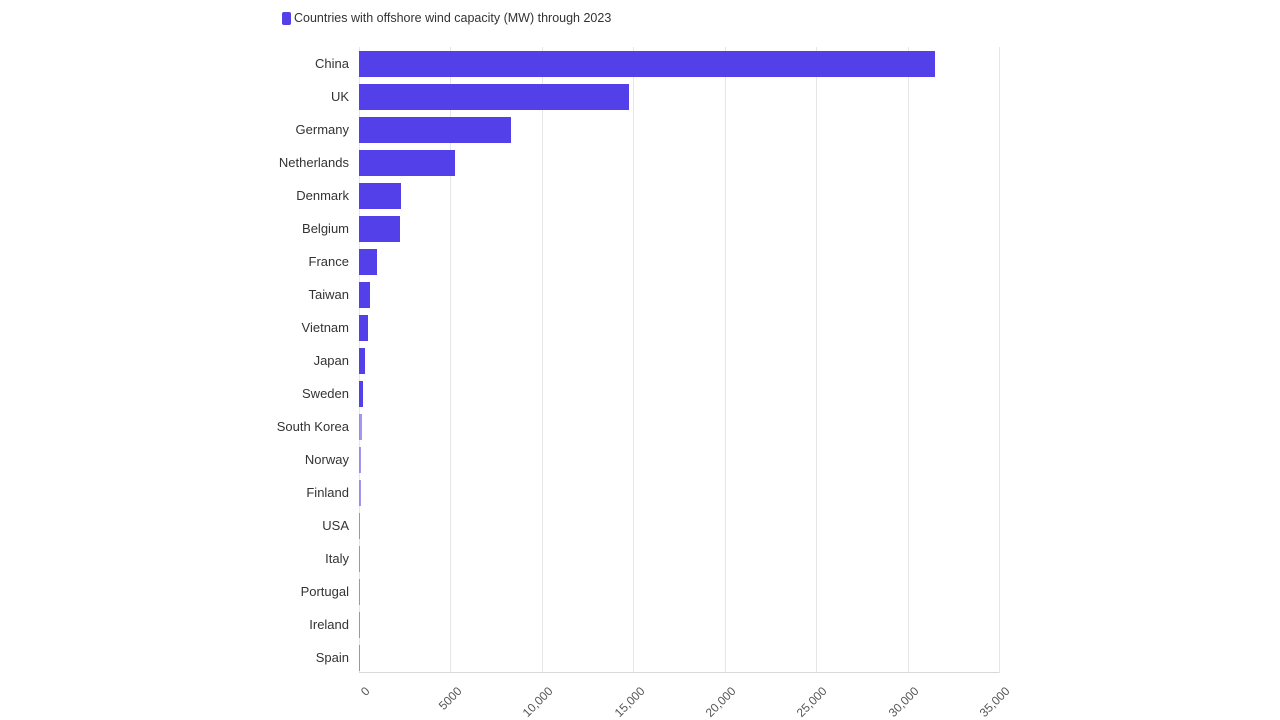 Image resolution: width=1280 pixels, height=720 pixels. I want to click on bar-denmark, so click(380, 196).